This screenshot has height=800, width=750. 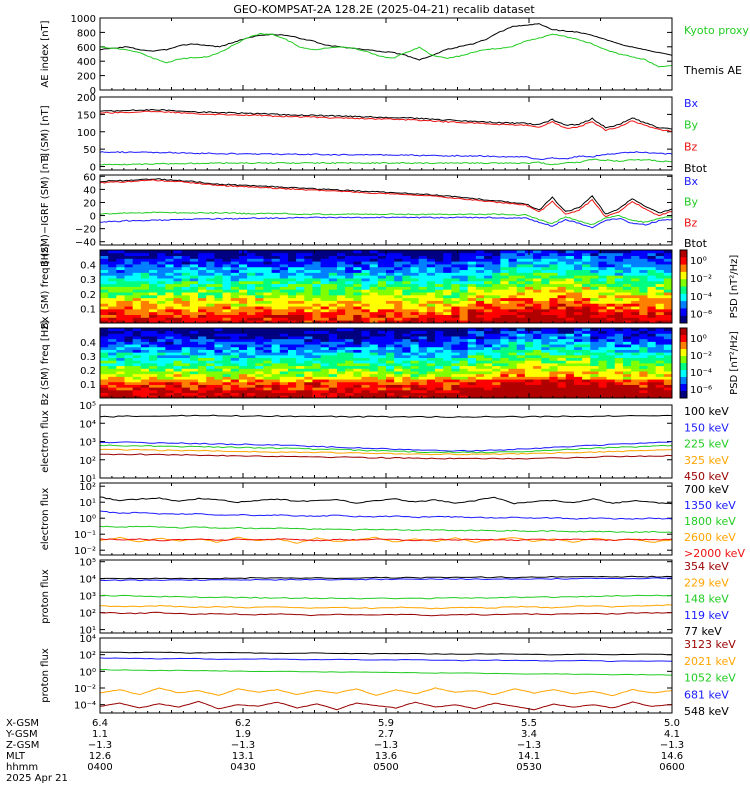 I want to click on x-axis-value: 6.2, so click(x=243, y=723).